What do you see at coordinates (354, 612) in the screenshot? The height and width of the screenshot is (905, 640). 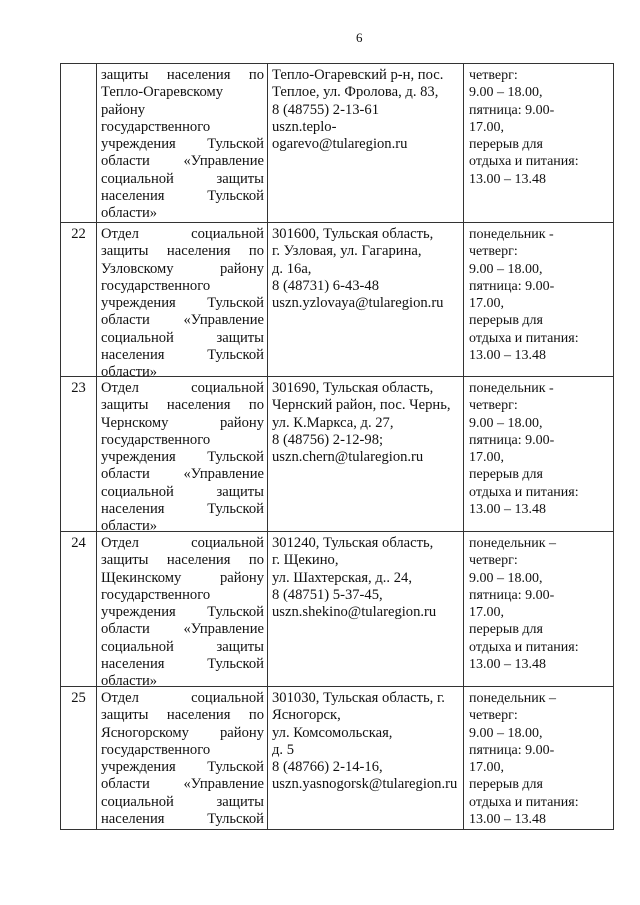 I see `cell-line: uszn.shekino@tularegion.ru` at bounding box center [354, 612].